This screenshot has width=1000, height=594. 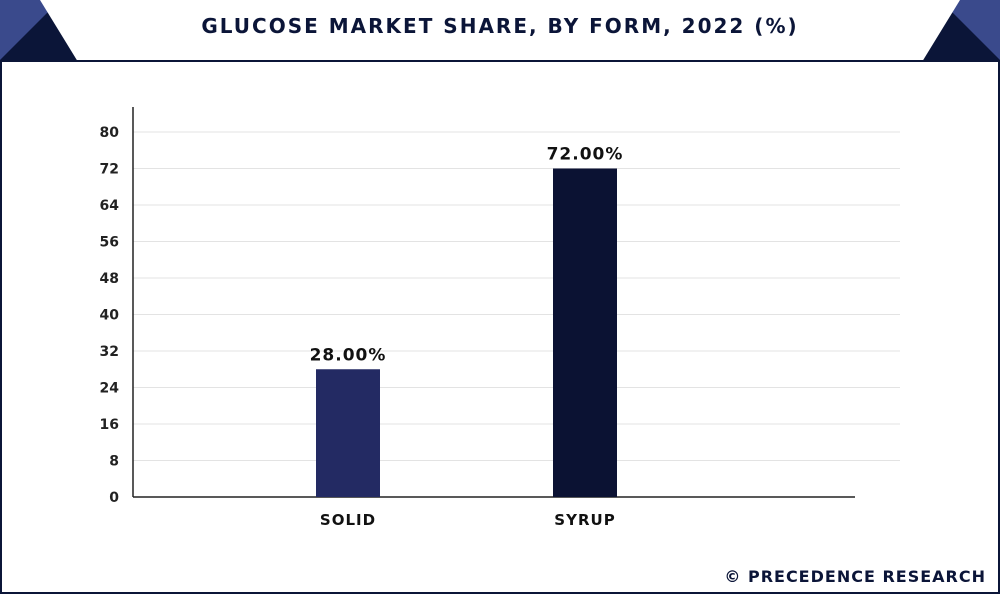 What do you see at coordinates (110, 133) in the screenshot?
I see `y-tick-label: 80` at bounding box center [110, 133].